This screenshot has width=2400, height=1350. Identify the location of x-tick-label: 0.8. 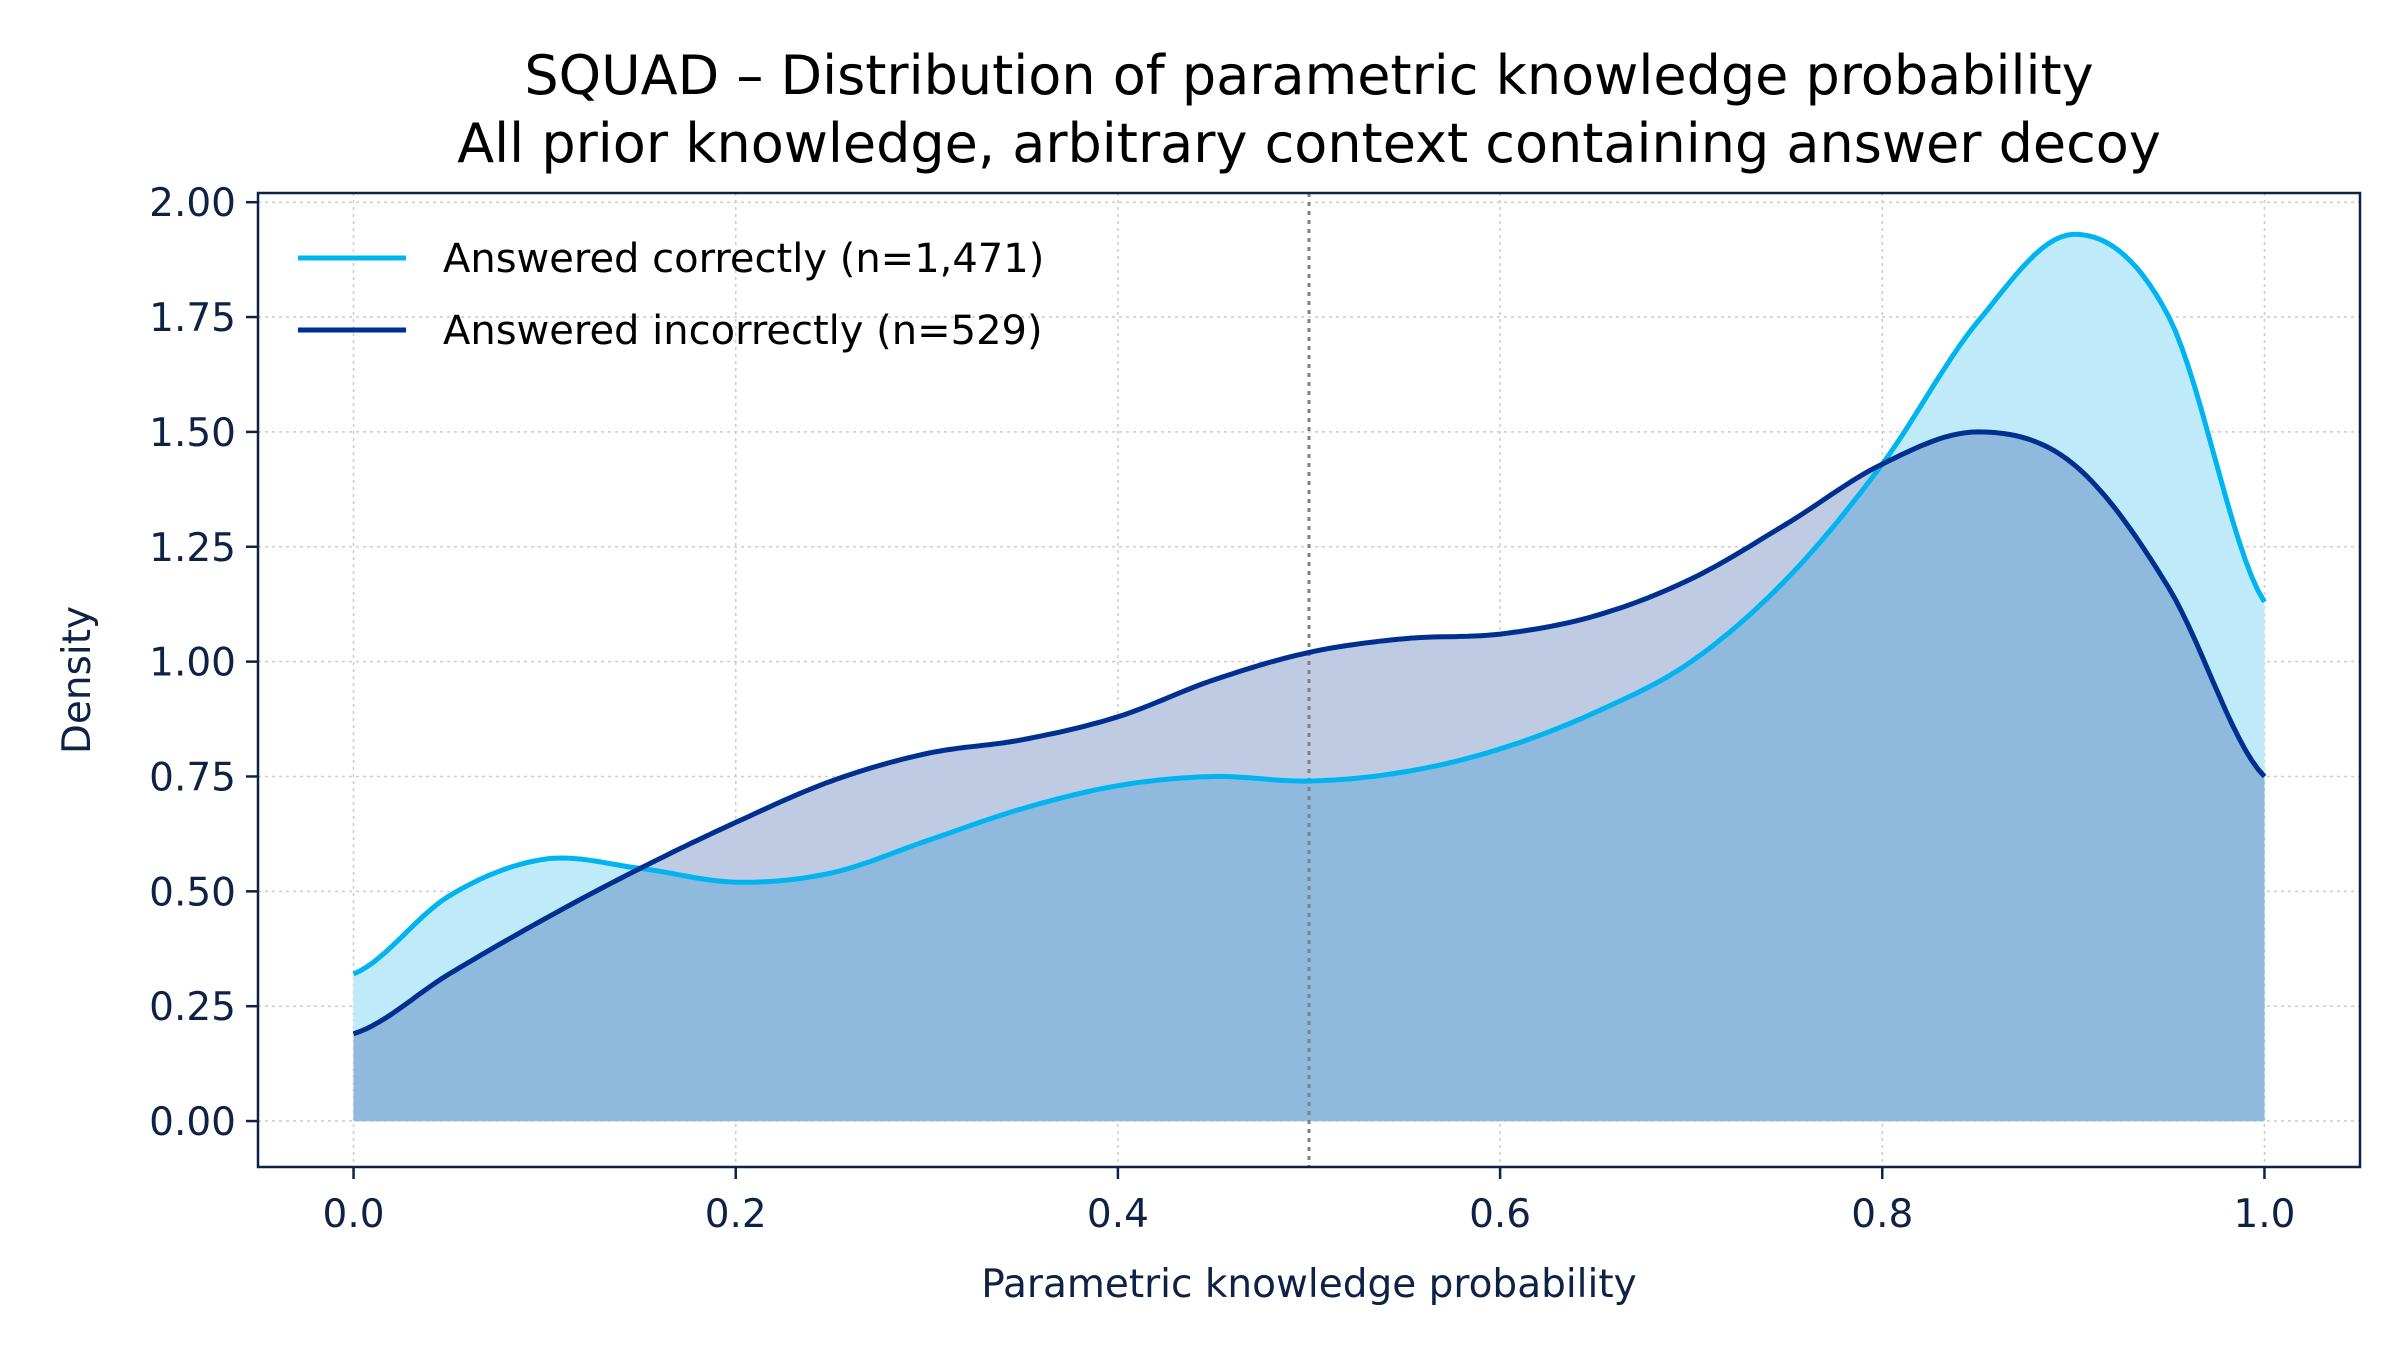
(1882, 1214).